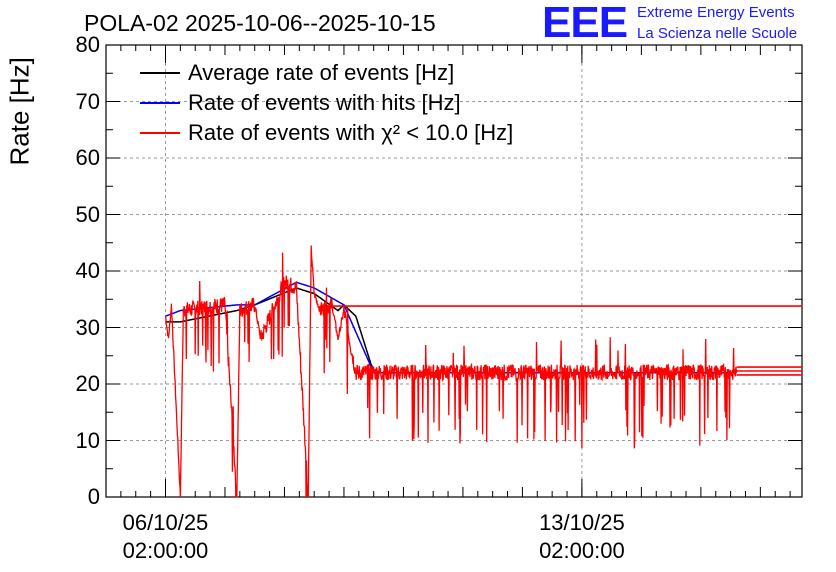 Image resolution: width=836 pixels, height=572 pixels. I want to click on x-tick-label: 13/10/25 02:00:00, so click(582, 537).